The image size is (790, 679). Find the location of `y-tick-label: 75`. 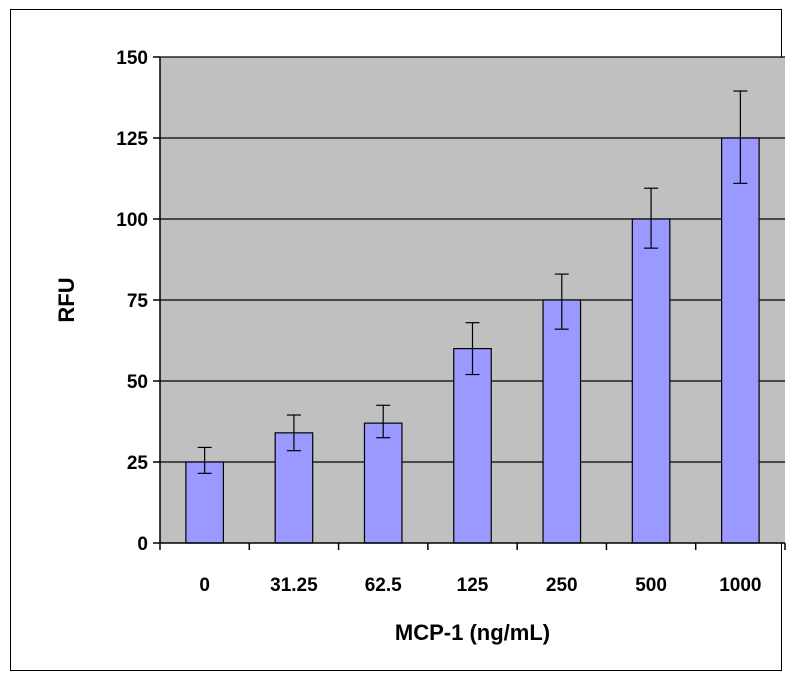

y-tick-label: 75 is located at coordinates (138, 301).